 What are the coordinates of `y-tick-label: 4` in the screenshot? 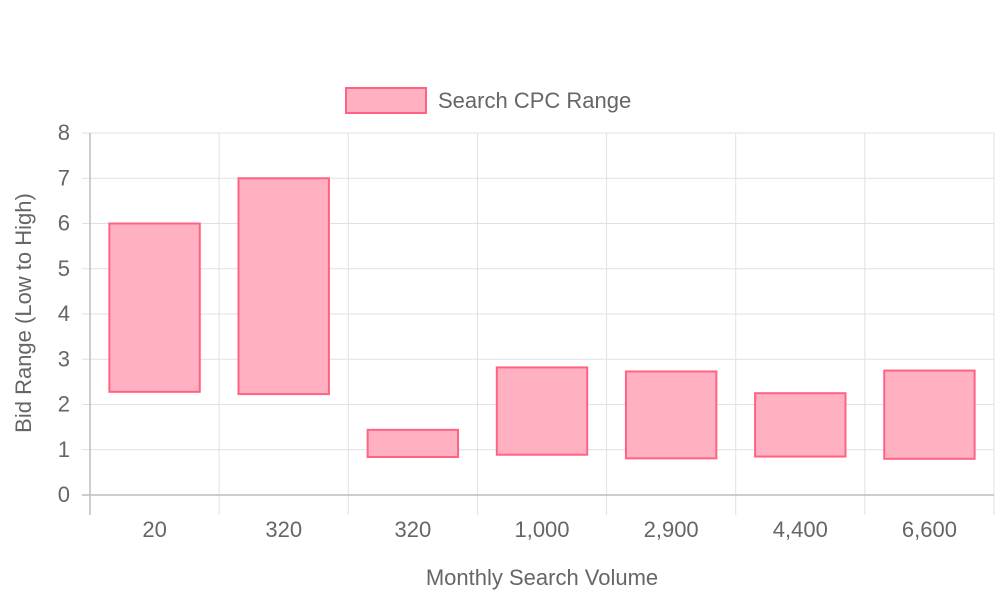 It's located at (64, 313).